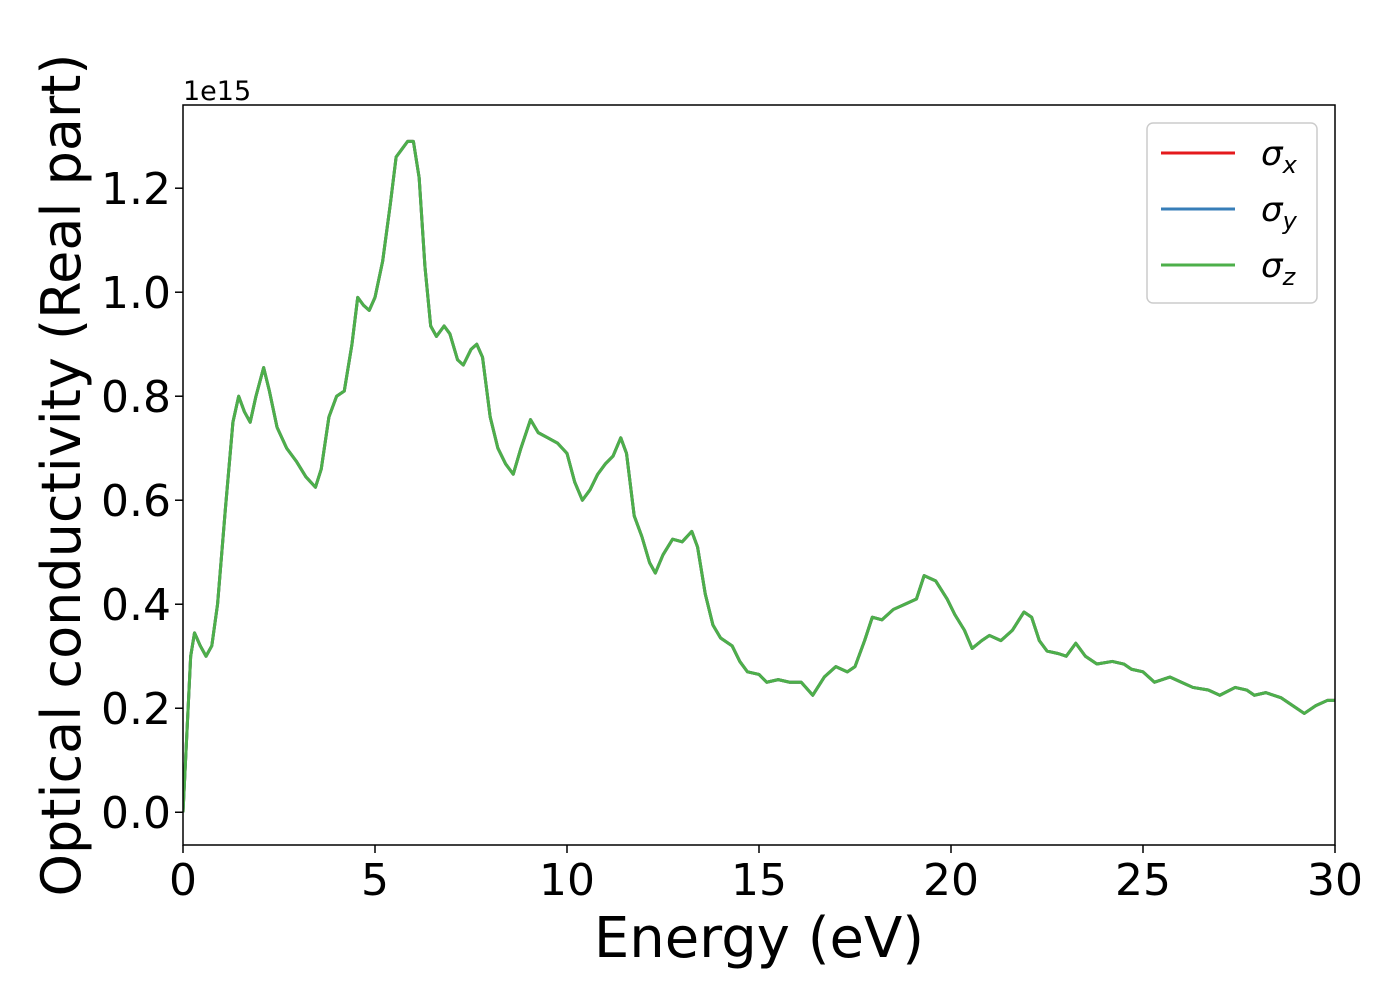 This screenshot has height=1000, width=1400. What do you see at coordinates (1279, 212) in the screenshot?
I see `legend-label: σy` at bounding box center [1279, 212].